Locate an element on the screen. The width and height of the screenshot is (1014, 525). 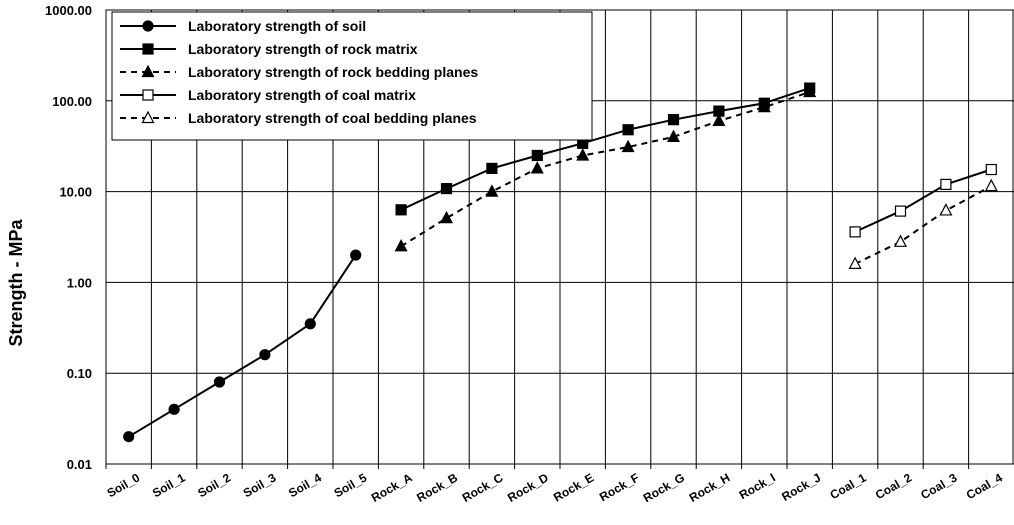
y-axis-label: Strength - MPa is located at coordinates (16, 283).